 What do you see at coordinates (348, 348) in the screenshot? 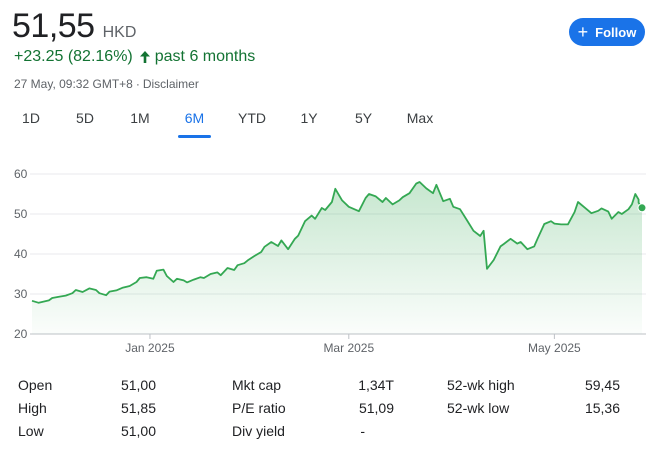
I see `x-tick-label: Mar 2025` at bounding box center [348, 348].